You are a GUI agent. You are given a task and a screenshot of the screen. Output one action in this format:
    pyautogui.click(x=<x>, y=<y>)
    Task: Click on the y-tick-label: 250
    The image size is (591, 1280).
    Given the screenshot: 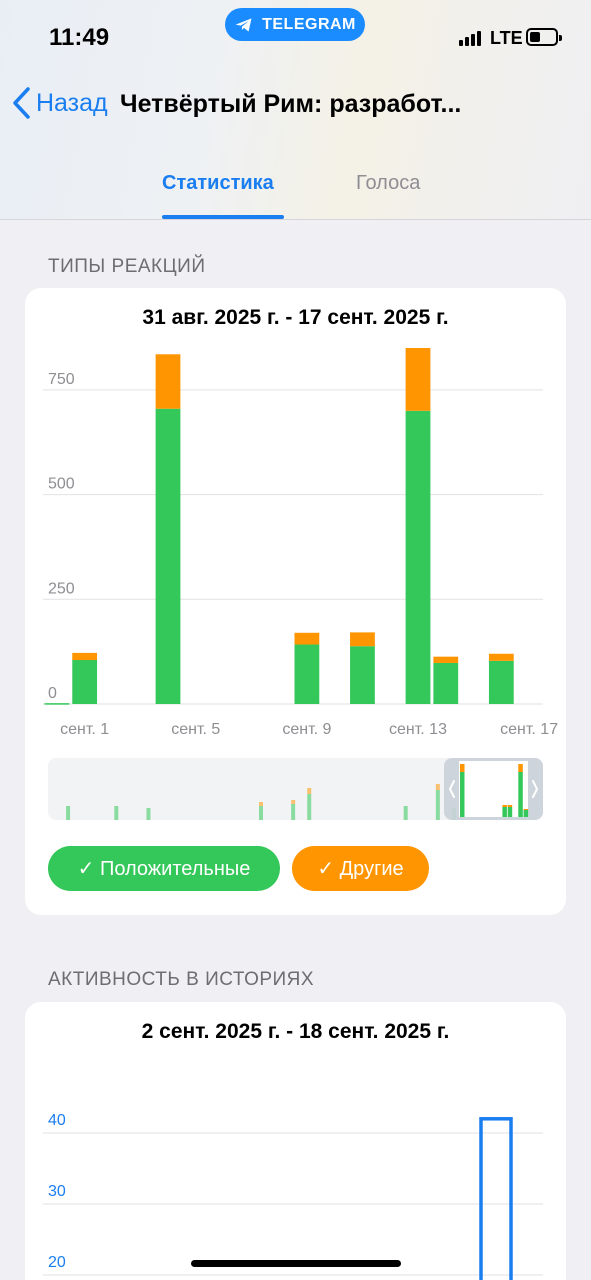 What is the action you would take?
    pyautogui.click(x=61, y=588)
    